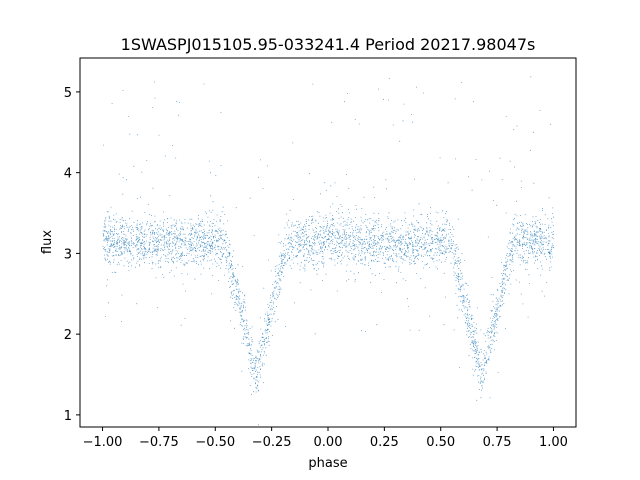 This screenshot has height=480, width=640. I want to click on y-axis: 1 2 3 4 5, so click(72, 255).